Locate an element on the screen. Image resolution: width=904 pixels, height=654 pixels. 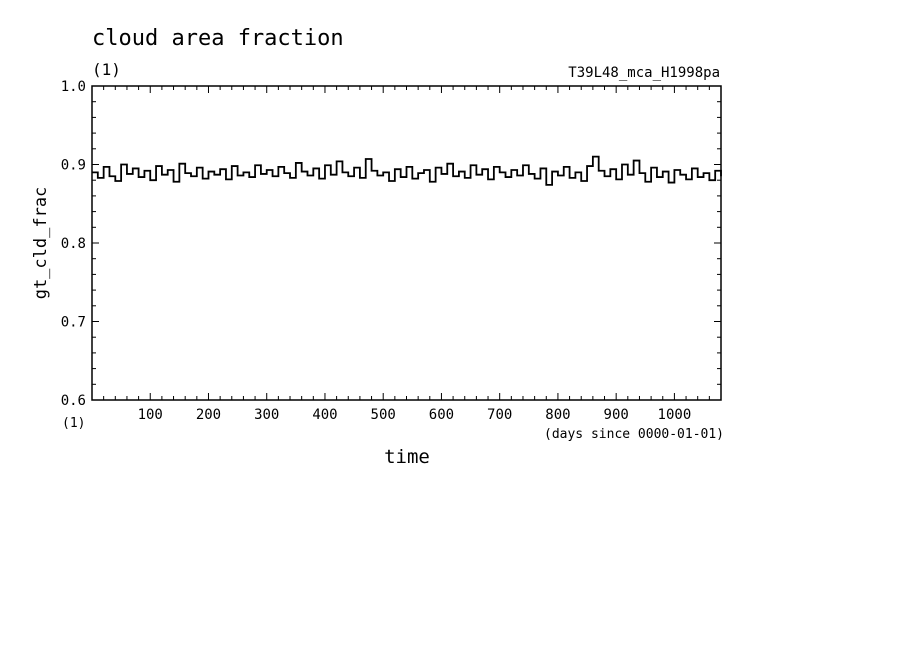
x-tick-label: 700 is located at coordinates (499, 415).